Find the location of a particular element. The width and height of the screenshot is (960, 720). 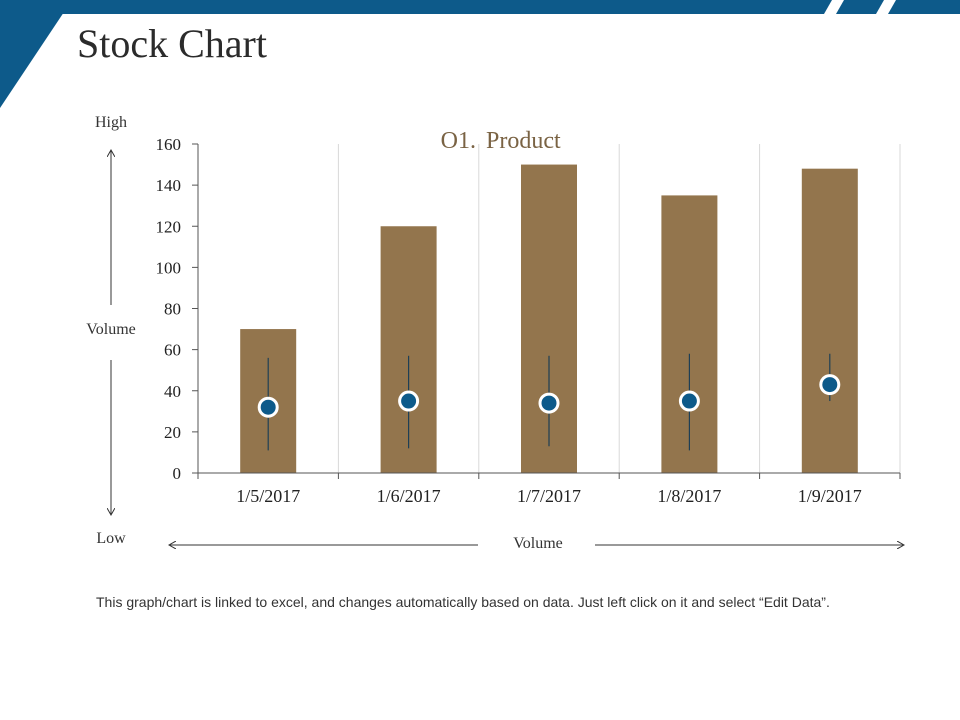

x-tick-label: 1/6/2017 is located at coordinates (409, 496).